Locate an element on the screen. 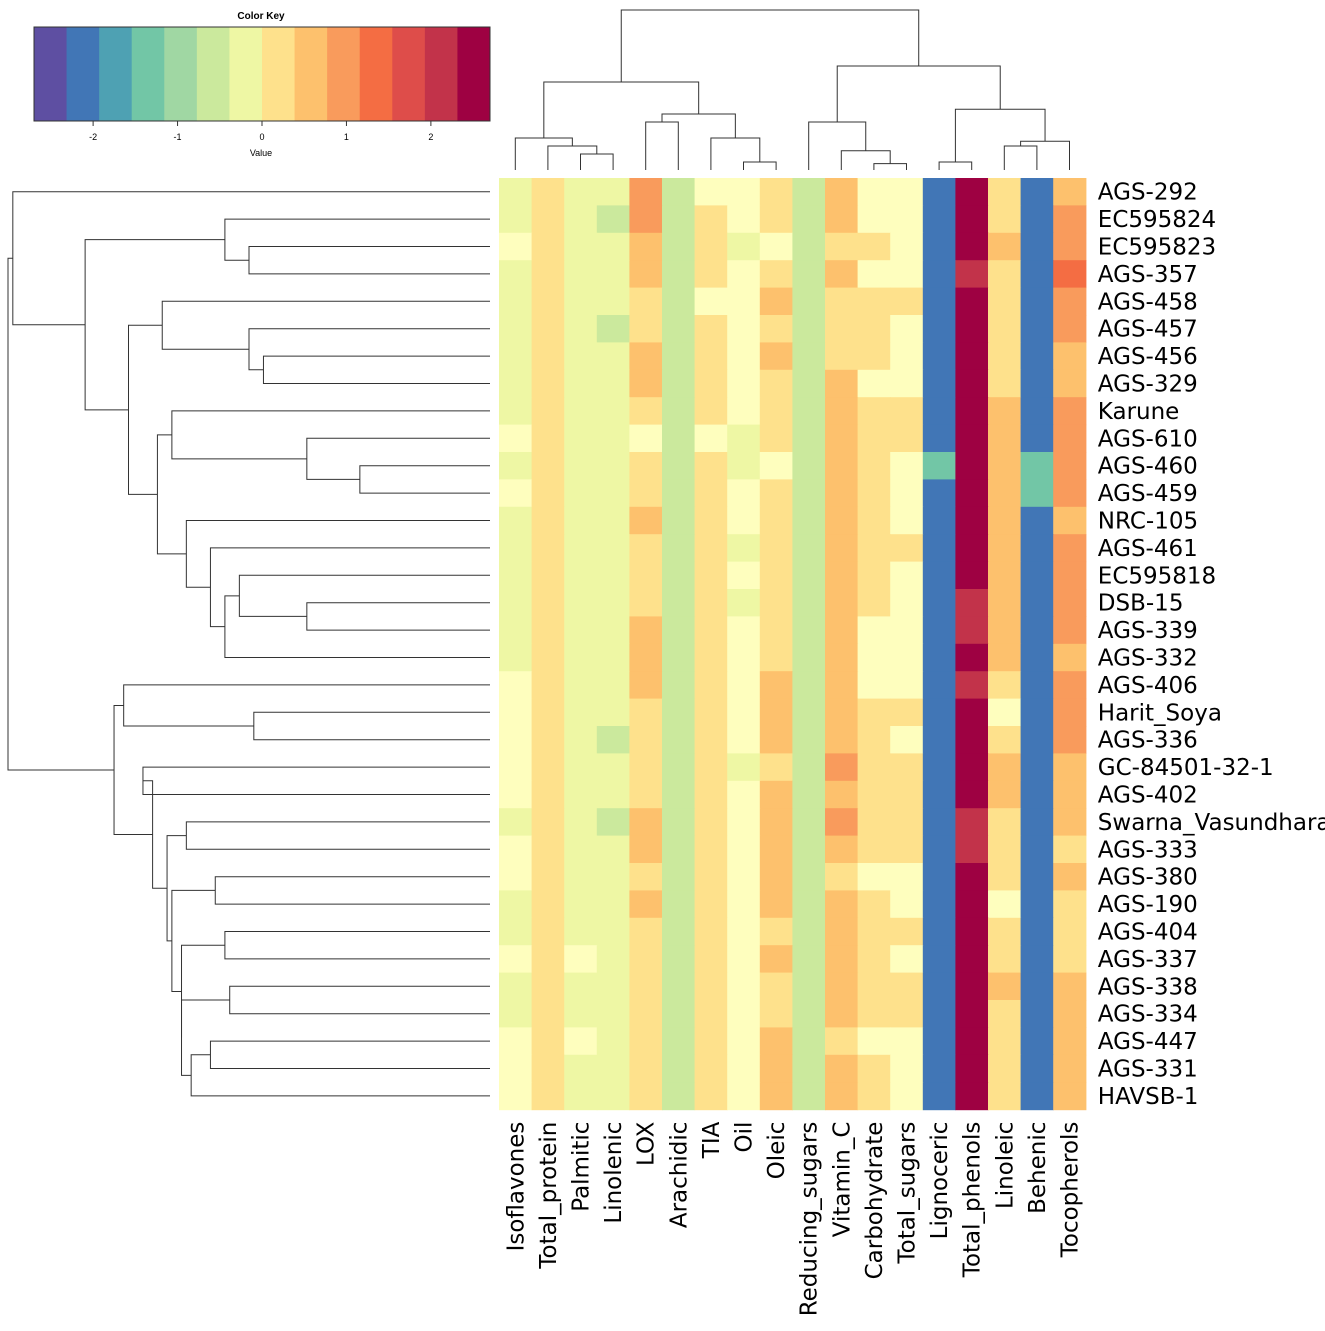 This screenshot has height=1331, width=1325. row-label: AGS-404 is located at coordinates (1148, 933).